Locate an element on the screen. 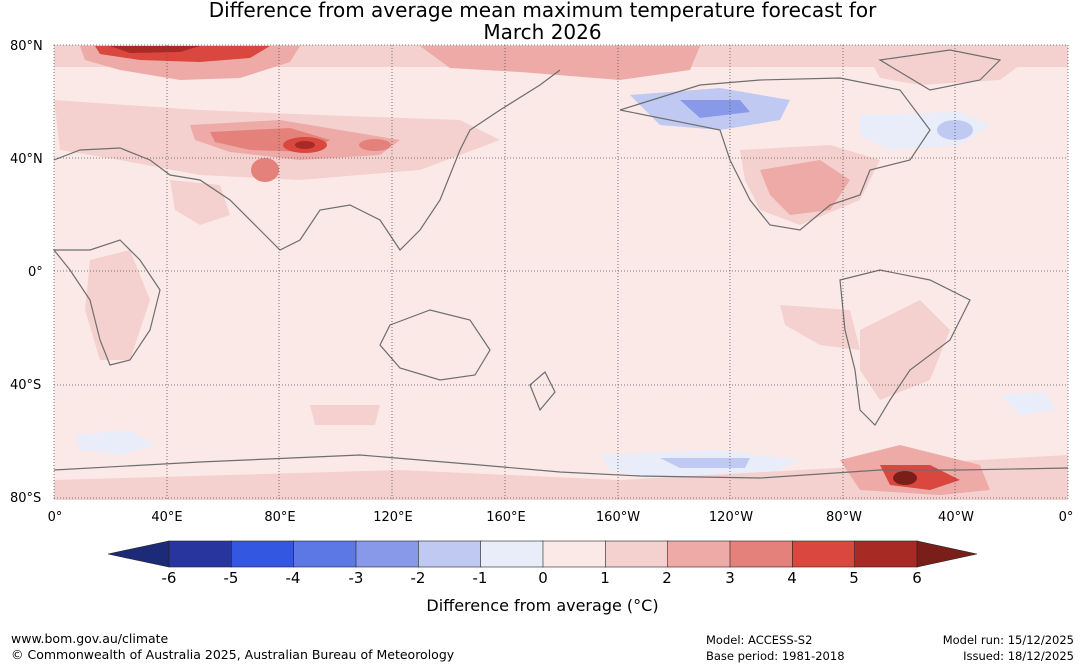 The image size is (1085, 667). antarctica-coast is located at coordinates (561, 466).